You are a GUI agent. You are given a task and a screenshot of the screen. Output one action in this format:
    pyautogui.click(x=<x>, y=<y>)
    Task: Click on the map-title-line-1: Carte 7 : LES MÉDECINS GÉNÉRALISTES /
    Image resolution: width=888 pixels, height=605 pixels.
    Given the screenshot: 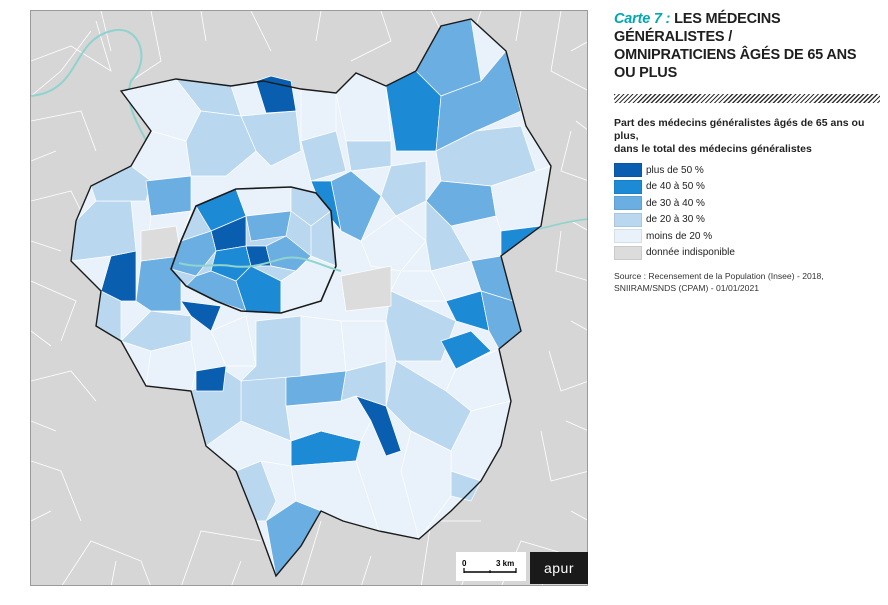 What is the action you would take?
    pyautogui.click(x=747, y=28)
    